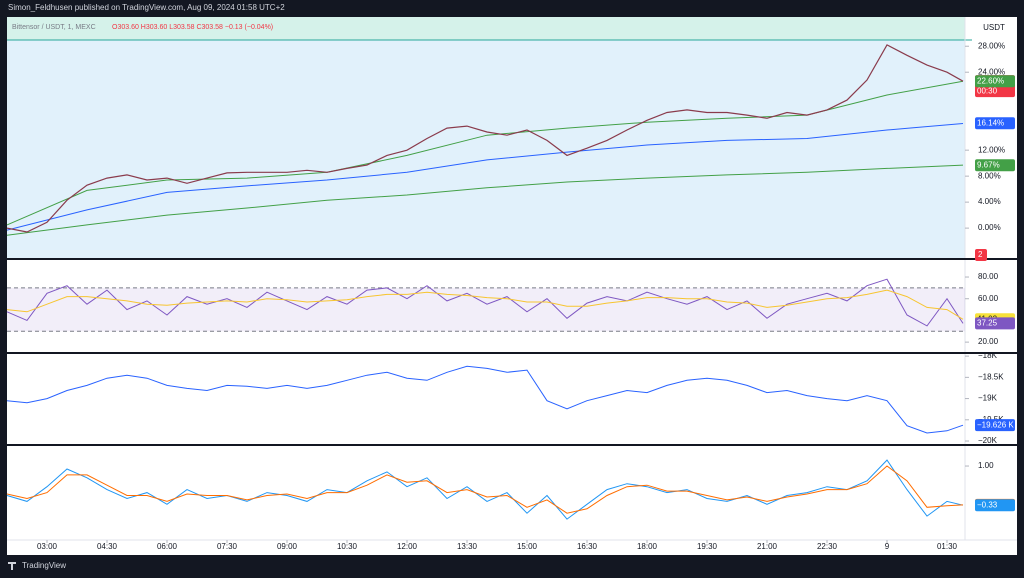 This screenshot has height=578, width=1024. Describe the element at coordinates (988, 298) in the screenshot. I see `y-tick-label: 60.00` at that location.